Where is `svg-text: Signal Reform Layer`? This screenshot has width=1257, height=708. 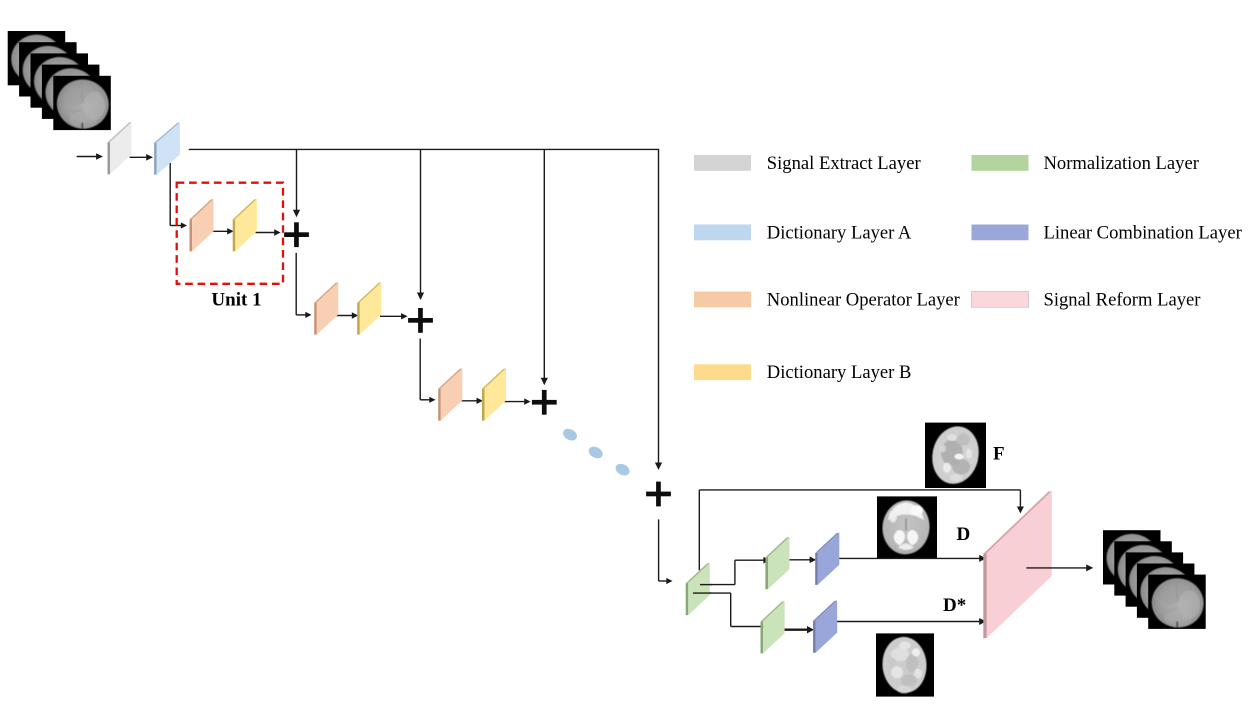 svg-text: Signal Reform Layer is located at coordinates (1123, 299).